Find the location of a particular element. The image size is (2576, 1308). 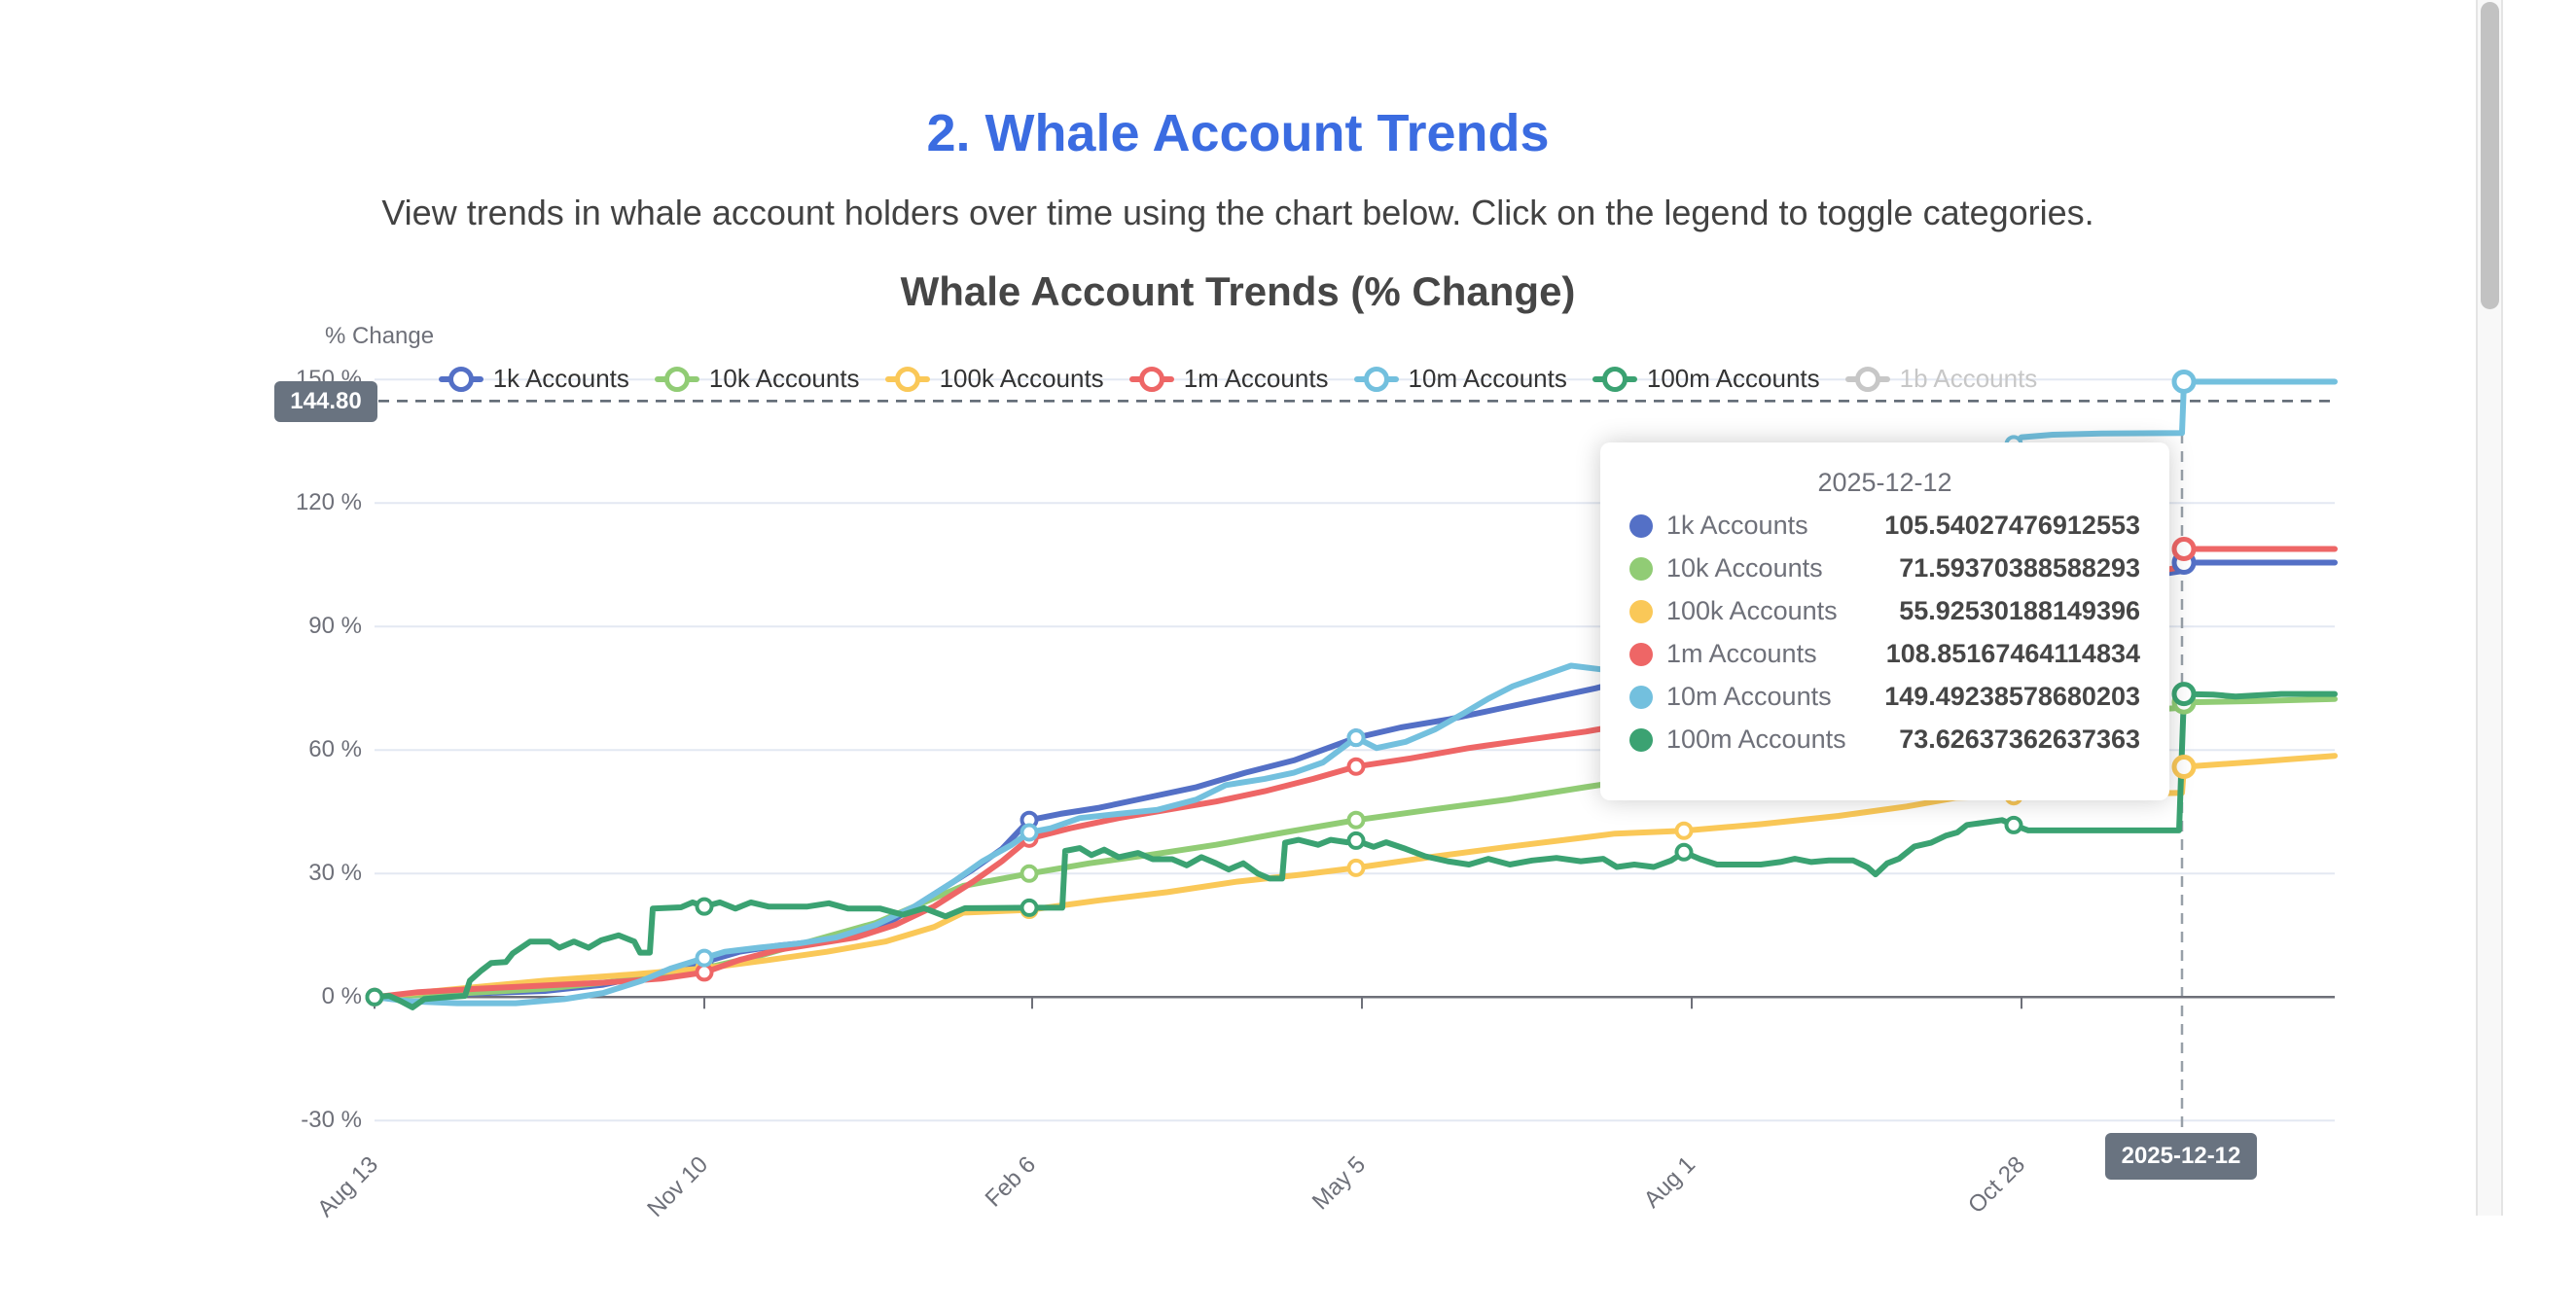

tooltip-series-label: 1m Accounts is located at coordinates (1741, 653).